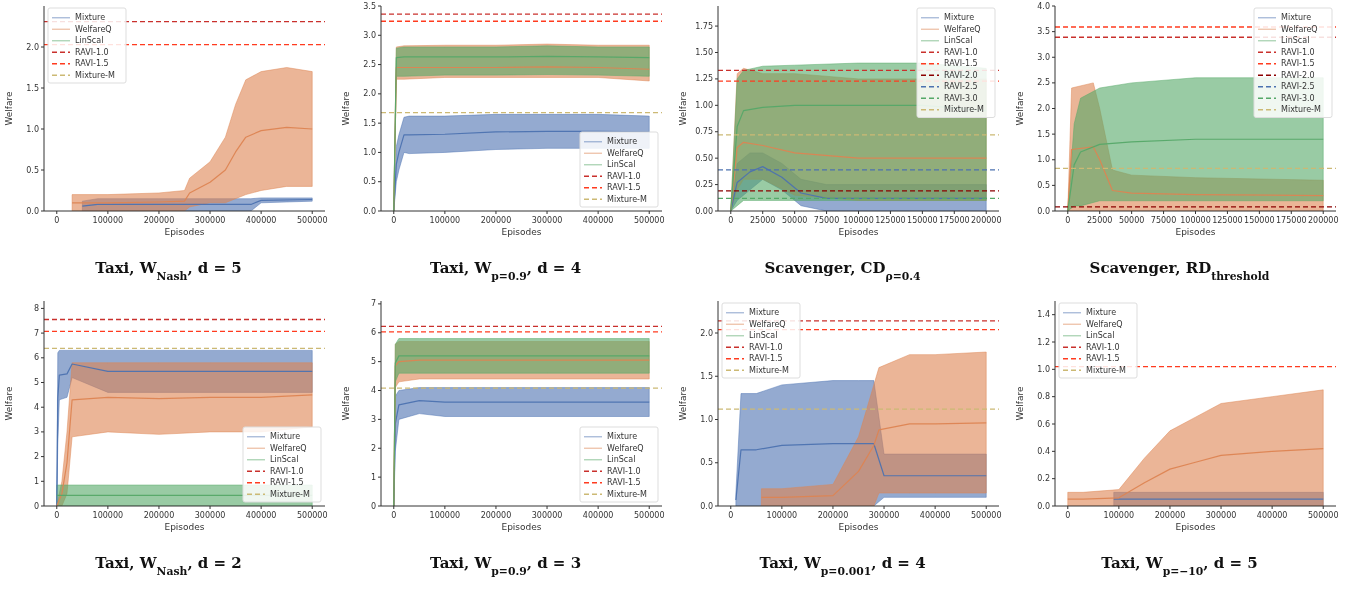 Image resolution: width=1349 pixels, height=590 pixels. What do you see at coordinates (1043, 109) in the screenshot?
I see `y-tick-label: 2.0` at bounding box center [1043, 109].